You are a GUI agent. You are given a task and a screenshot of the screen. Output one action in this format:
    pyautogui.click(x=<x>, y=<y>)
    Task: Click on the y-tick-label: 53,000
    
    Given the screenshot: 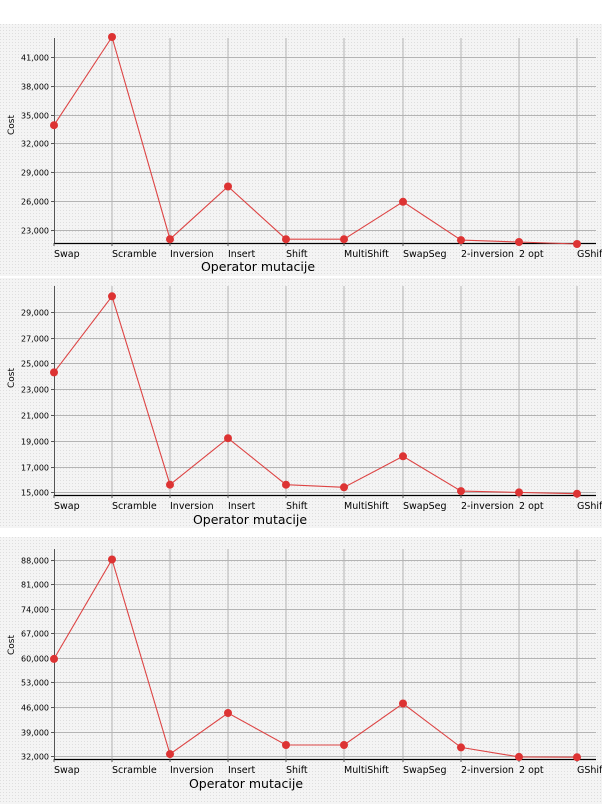 What is the action you would take?
    pyautogui.click(x=35, y=683)
    